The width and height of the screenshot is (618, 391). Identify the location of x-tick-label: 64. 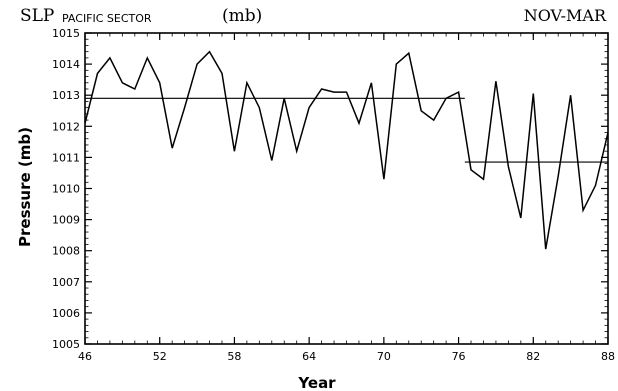
(309, 356).